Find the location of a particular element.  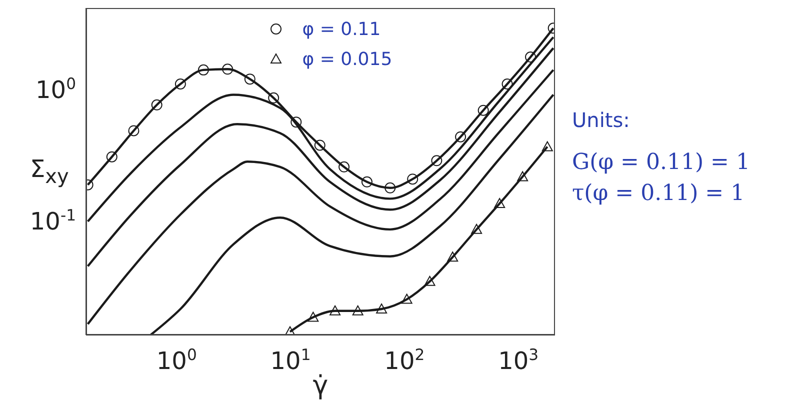

legend-label: φ = 0.015 is located at coordinates (347, 59).